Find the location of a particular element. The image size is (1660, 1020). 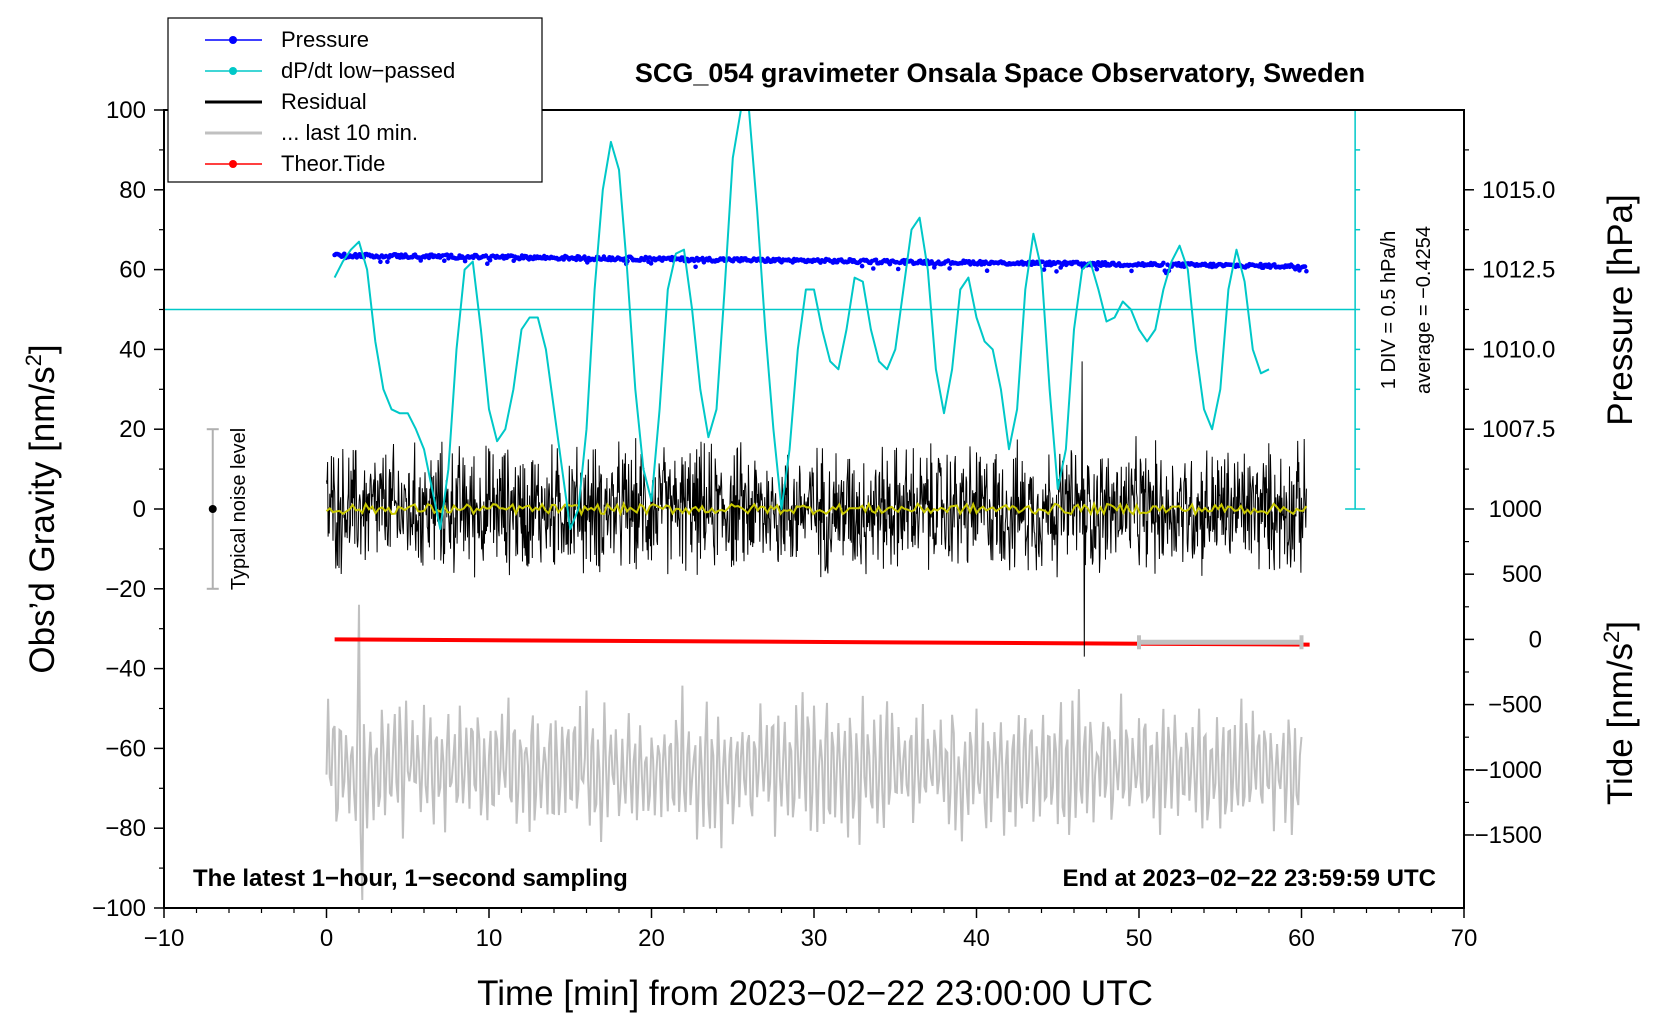

tide-tick-label: −1500 is located at coordinates (1508, 835).